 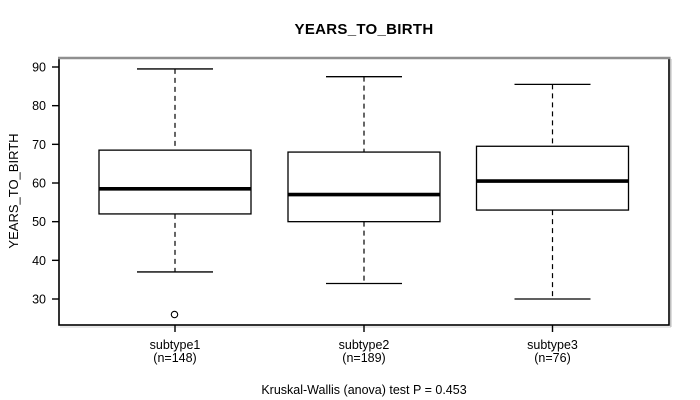 What do you see at coordinates (39, 145) in the screenshot?
I see `y-tick-label: 70` at bounding box center [39, 145].